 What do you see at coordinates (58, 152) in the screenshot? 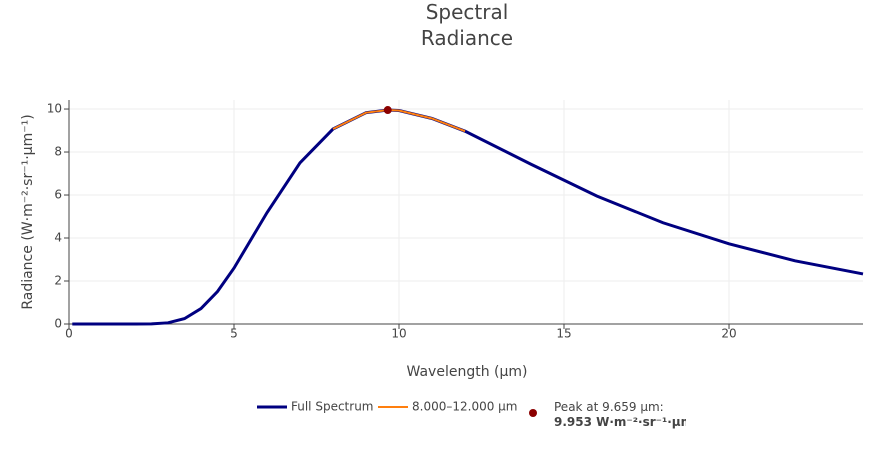
I see `y-tick-label: 8` at bounding box center [58, 152].